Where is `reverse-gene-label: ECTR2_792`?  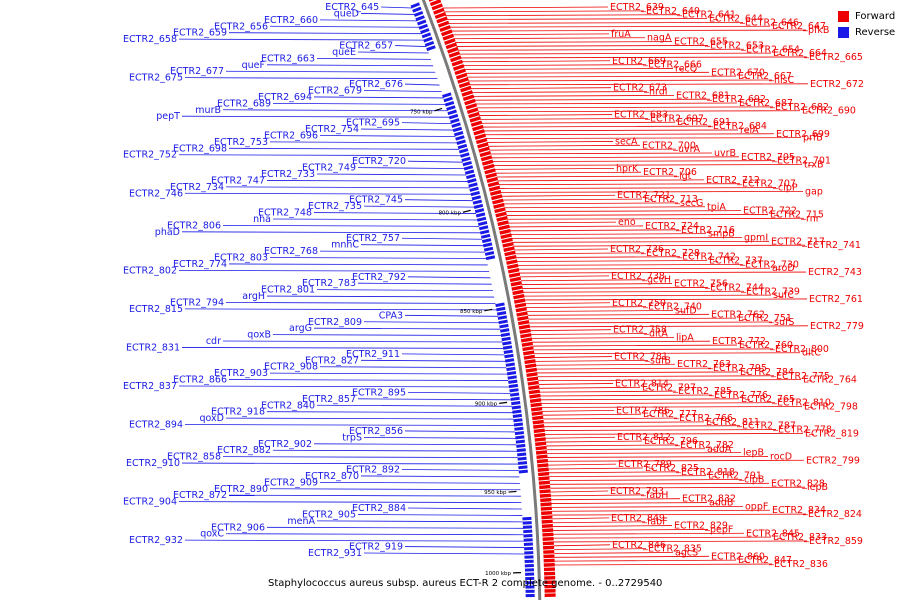 reverse-gene-label: ECTR2_792 is located at coordinates (379, 277).